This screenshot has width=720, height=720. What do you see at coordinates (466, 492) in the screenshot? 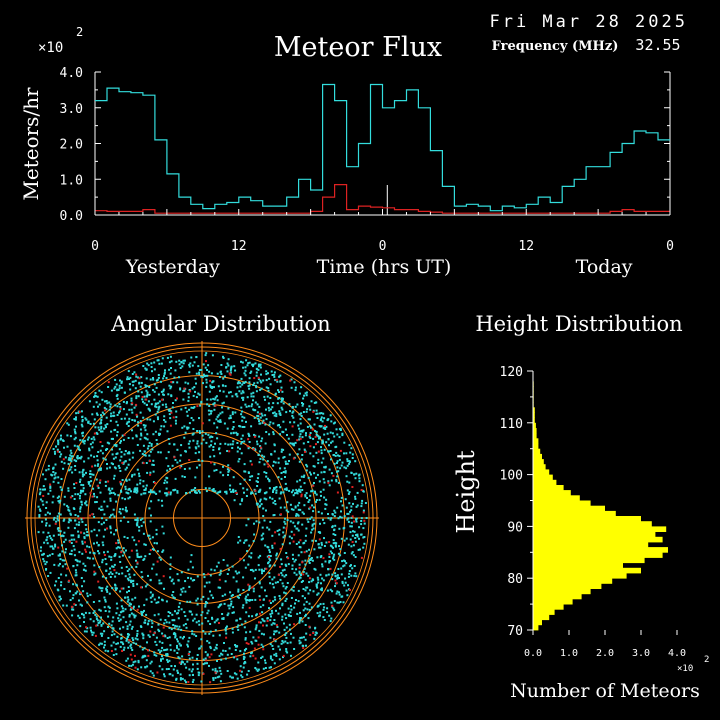
I see `height-ylabel: Height` at bounding box center [466, 492].